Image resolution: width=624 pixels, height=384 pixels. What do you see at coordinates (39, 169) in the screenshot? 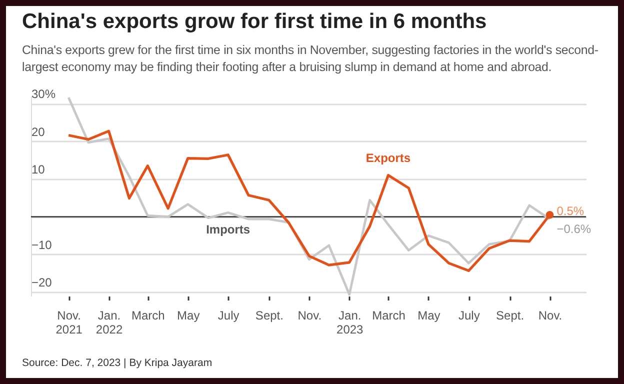
I see `y-tick-label: 10` at bounding box center [39, 169].